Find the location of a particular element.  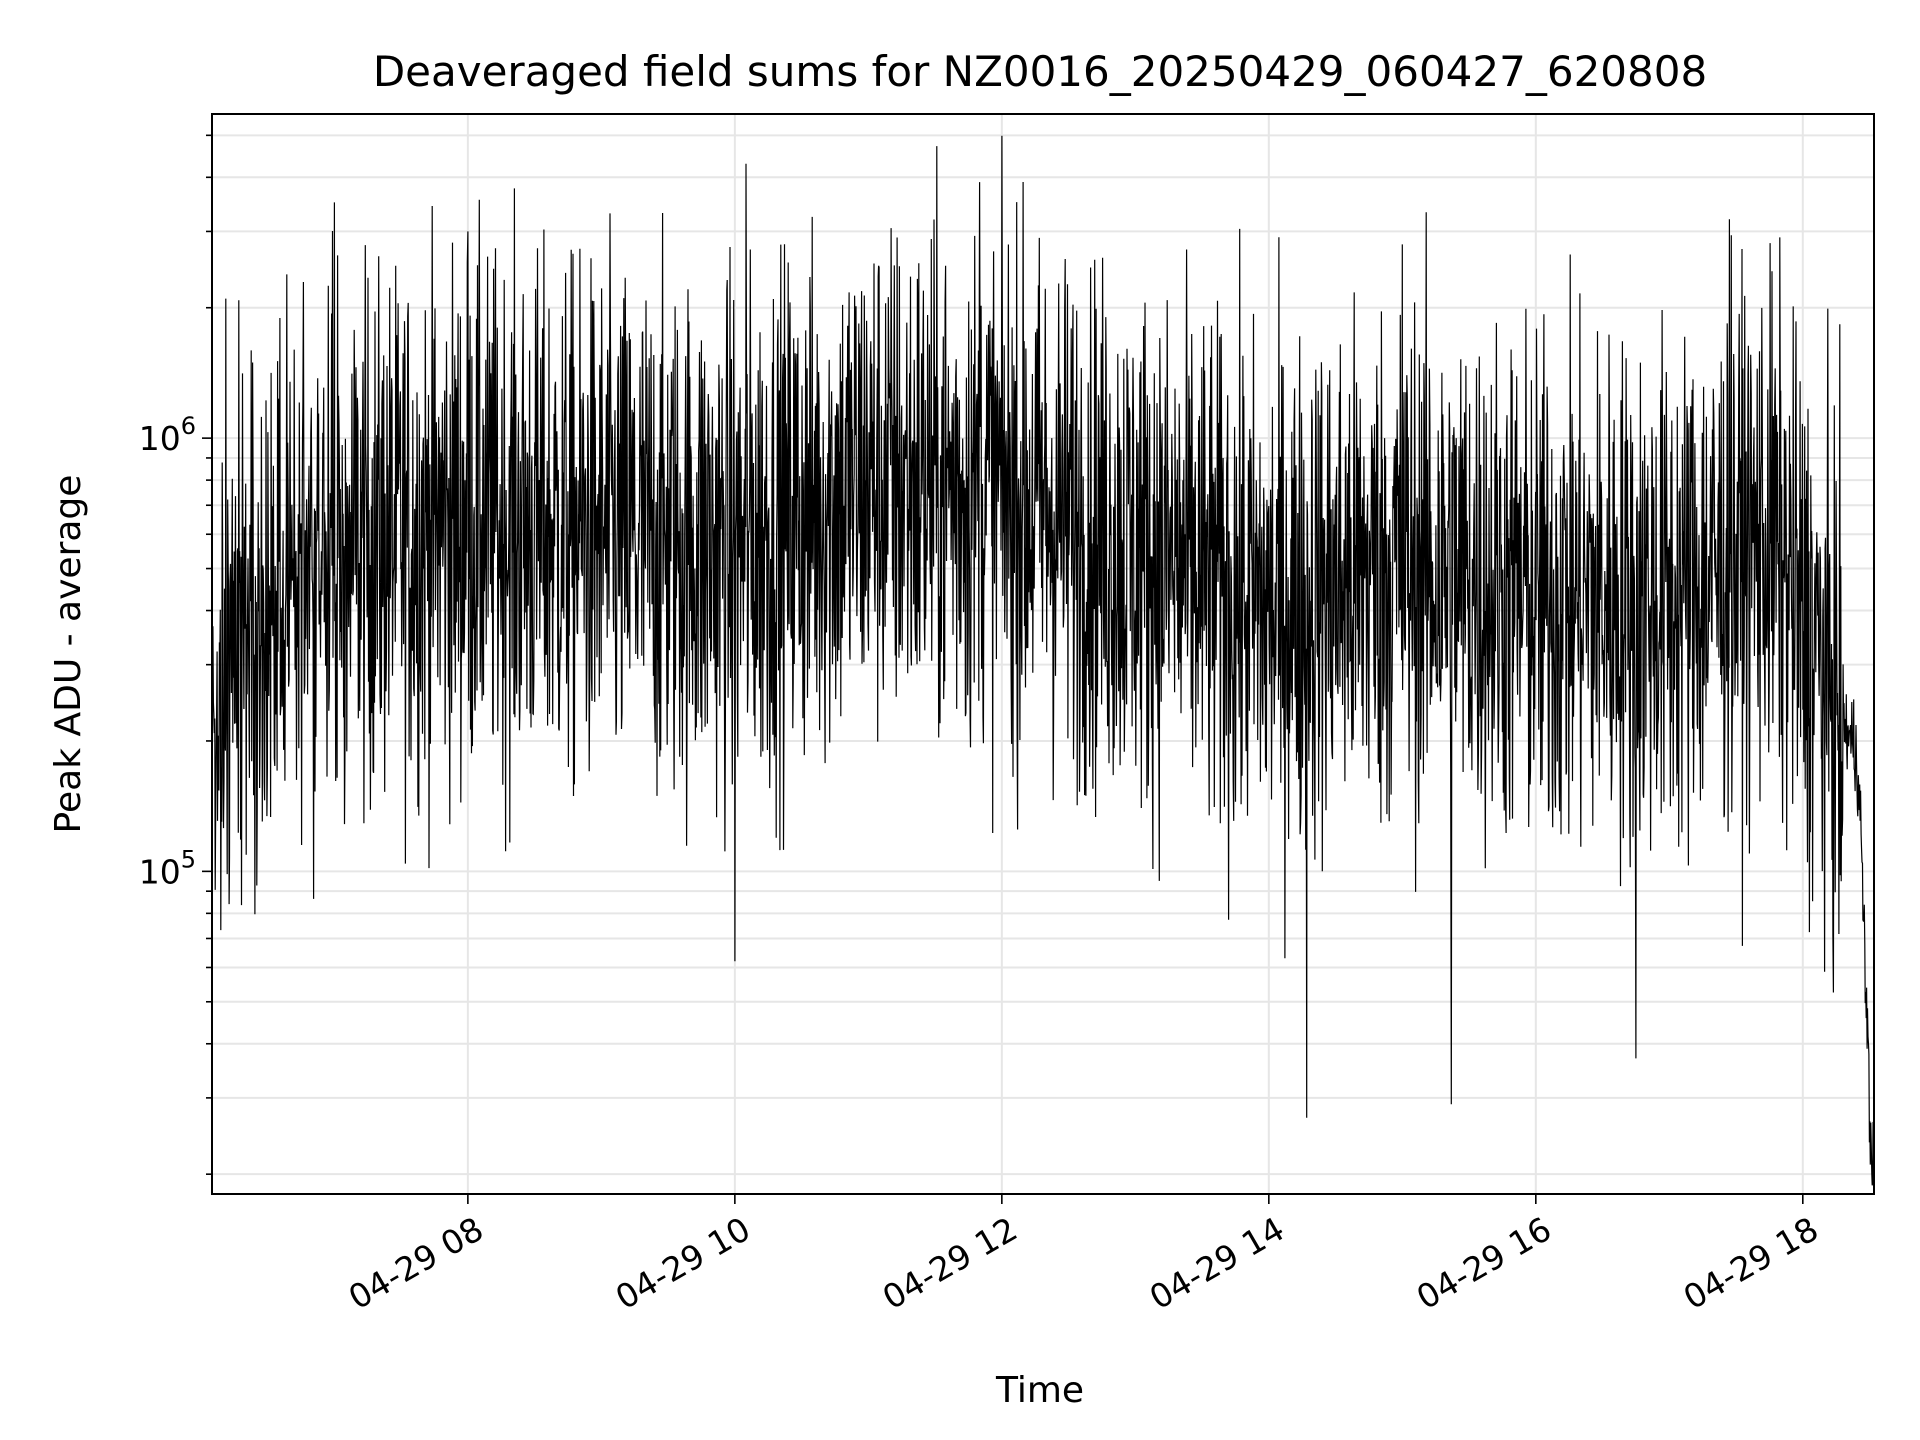

y-axis-label: Peak ADU - average is located at coordinates (68, 654).